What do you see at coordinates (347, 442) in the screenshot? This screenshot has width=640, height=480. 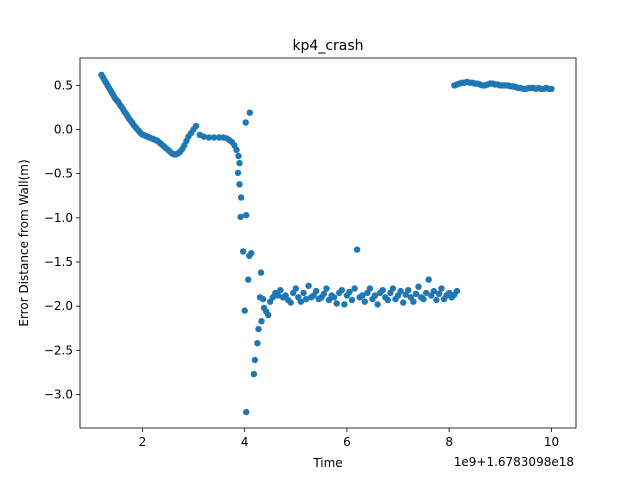 I see `x-tick-label: 6` at bounding box center [347, 442].